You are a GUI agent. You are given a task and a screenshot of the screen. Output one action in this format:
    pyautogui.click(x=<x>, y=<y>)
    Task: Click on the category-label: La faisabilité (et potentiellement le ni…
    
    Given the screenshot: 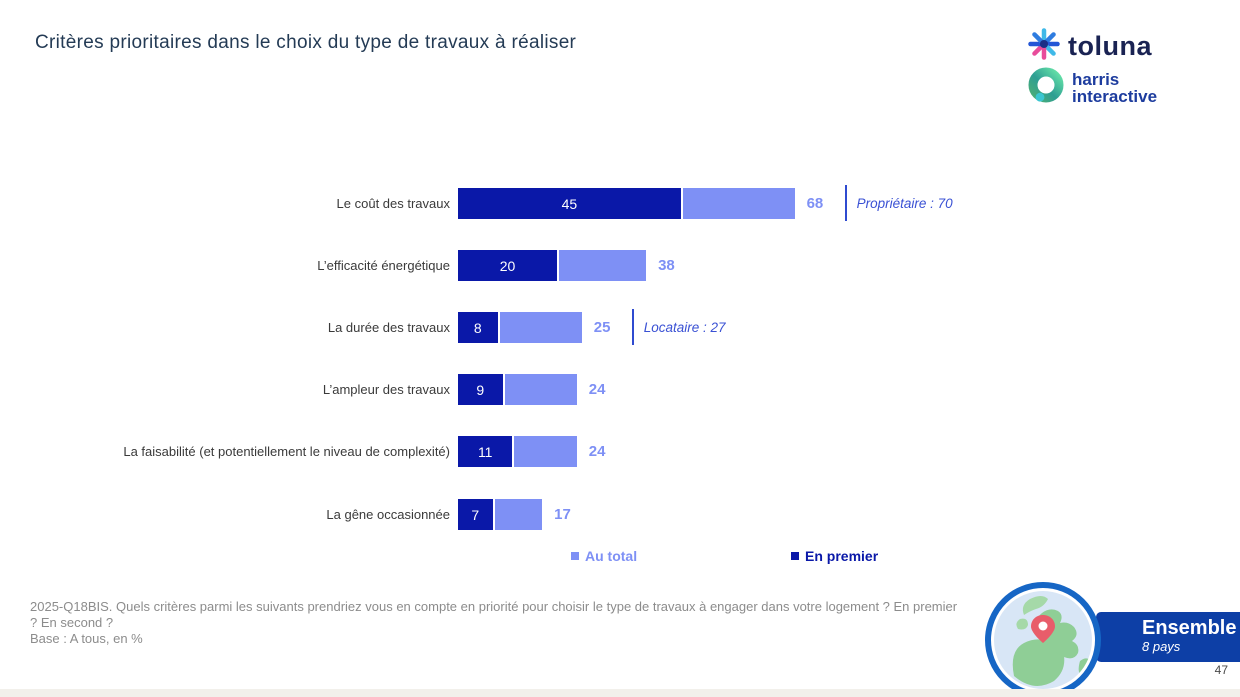 What is the action you would take?
    pyautogui.click(x=286, y=451)
    